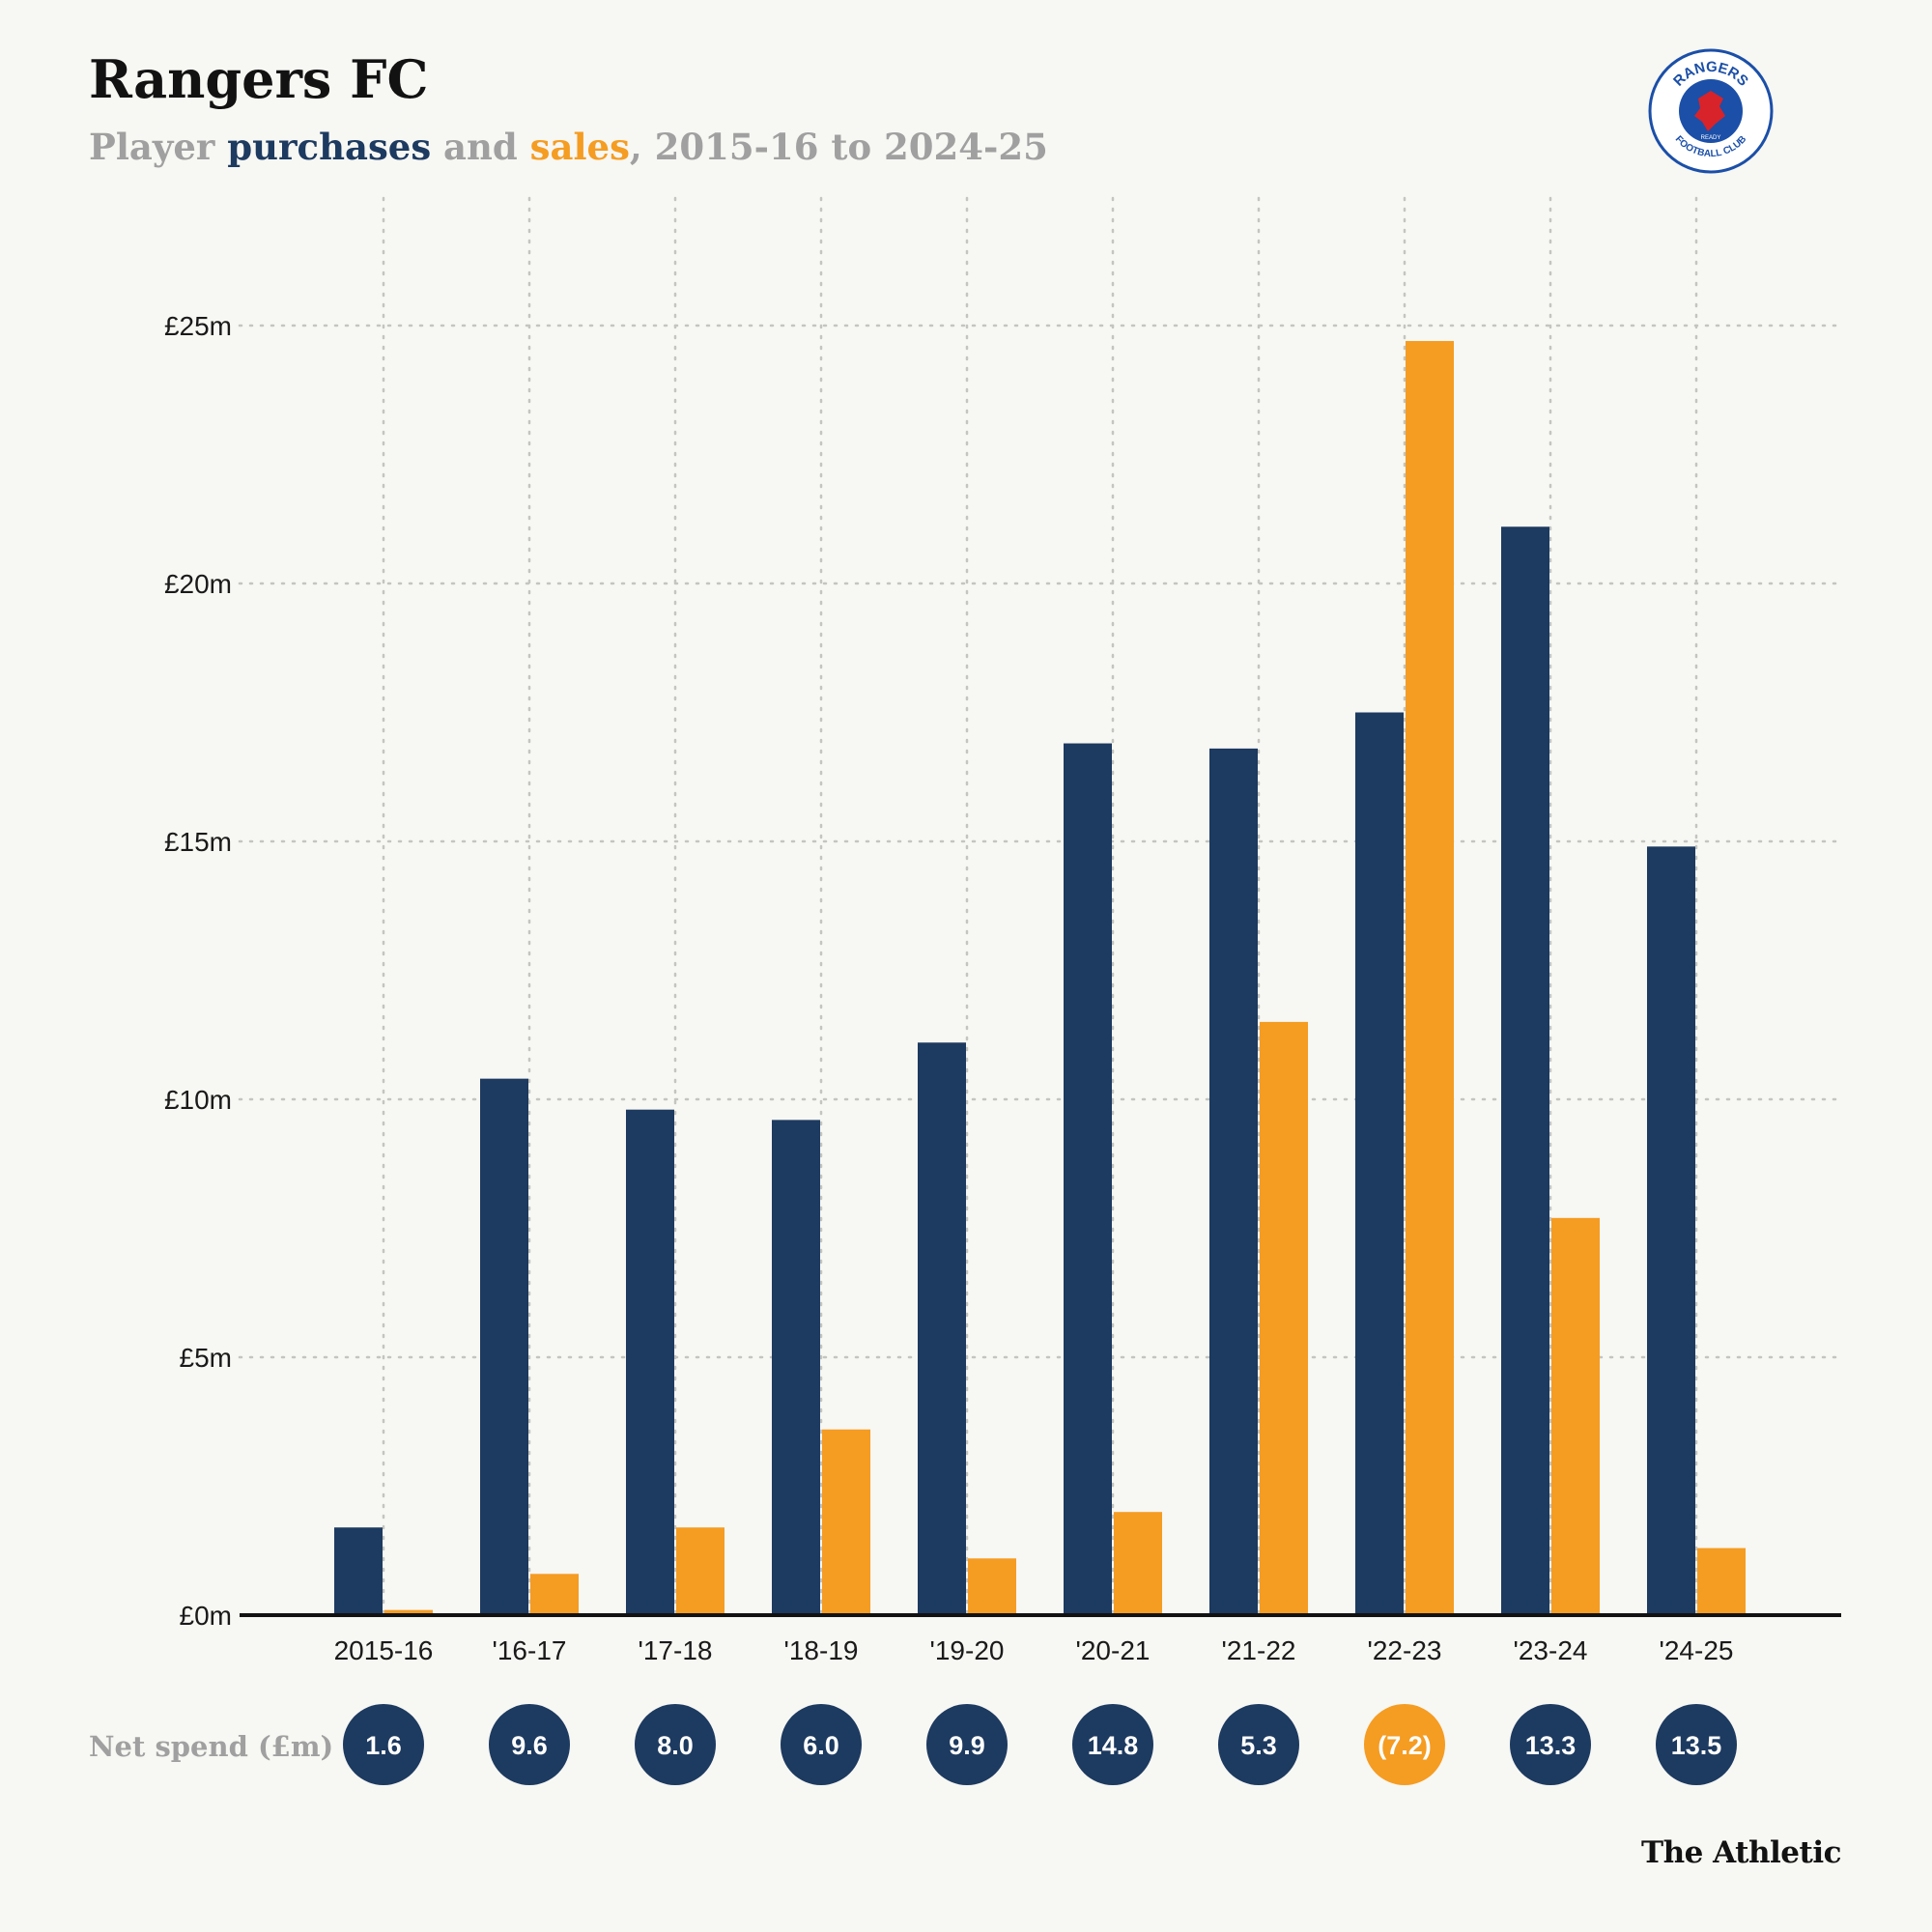 The width and height of the screenshot is (1932, 1932). I want to click on net-spend-value: 8.0, so click(675, 1745).